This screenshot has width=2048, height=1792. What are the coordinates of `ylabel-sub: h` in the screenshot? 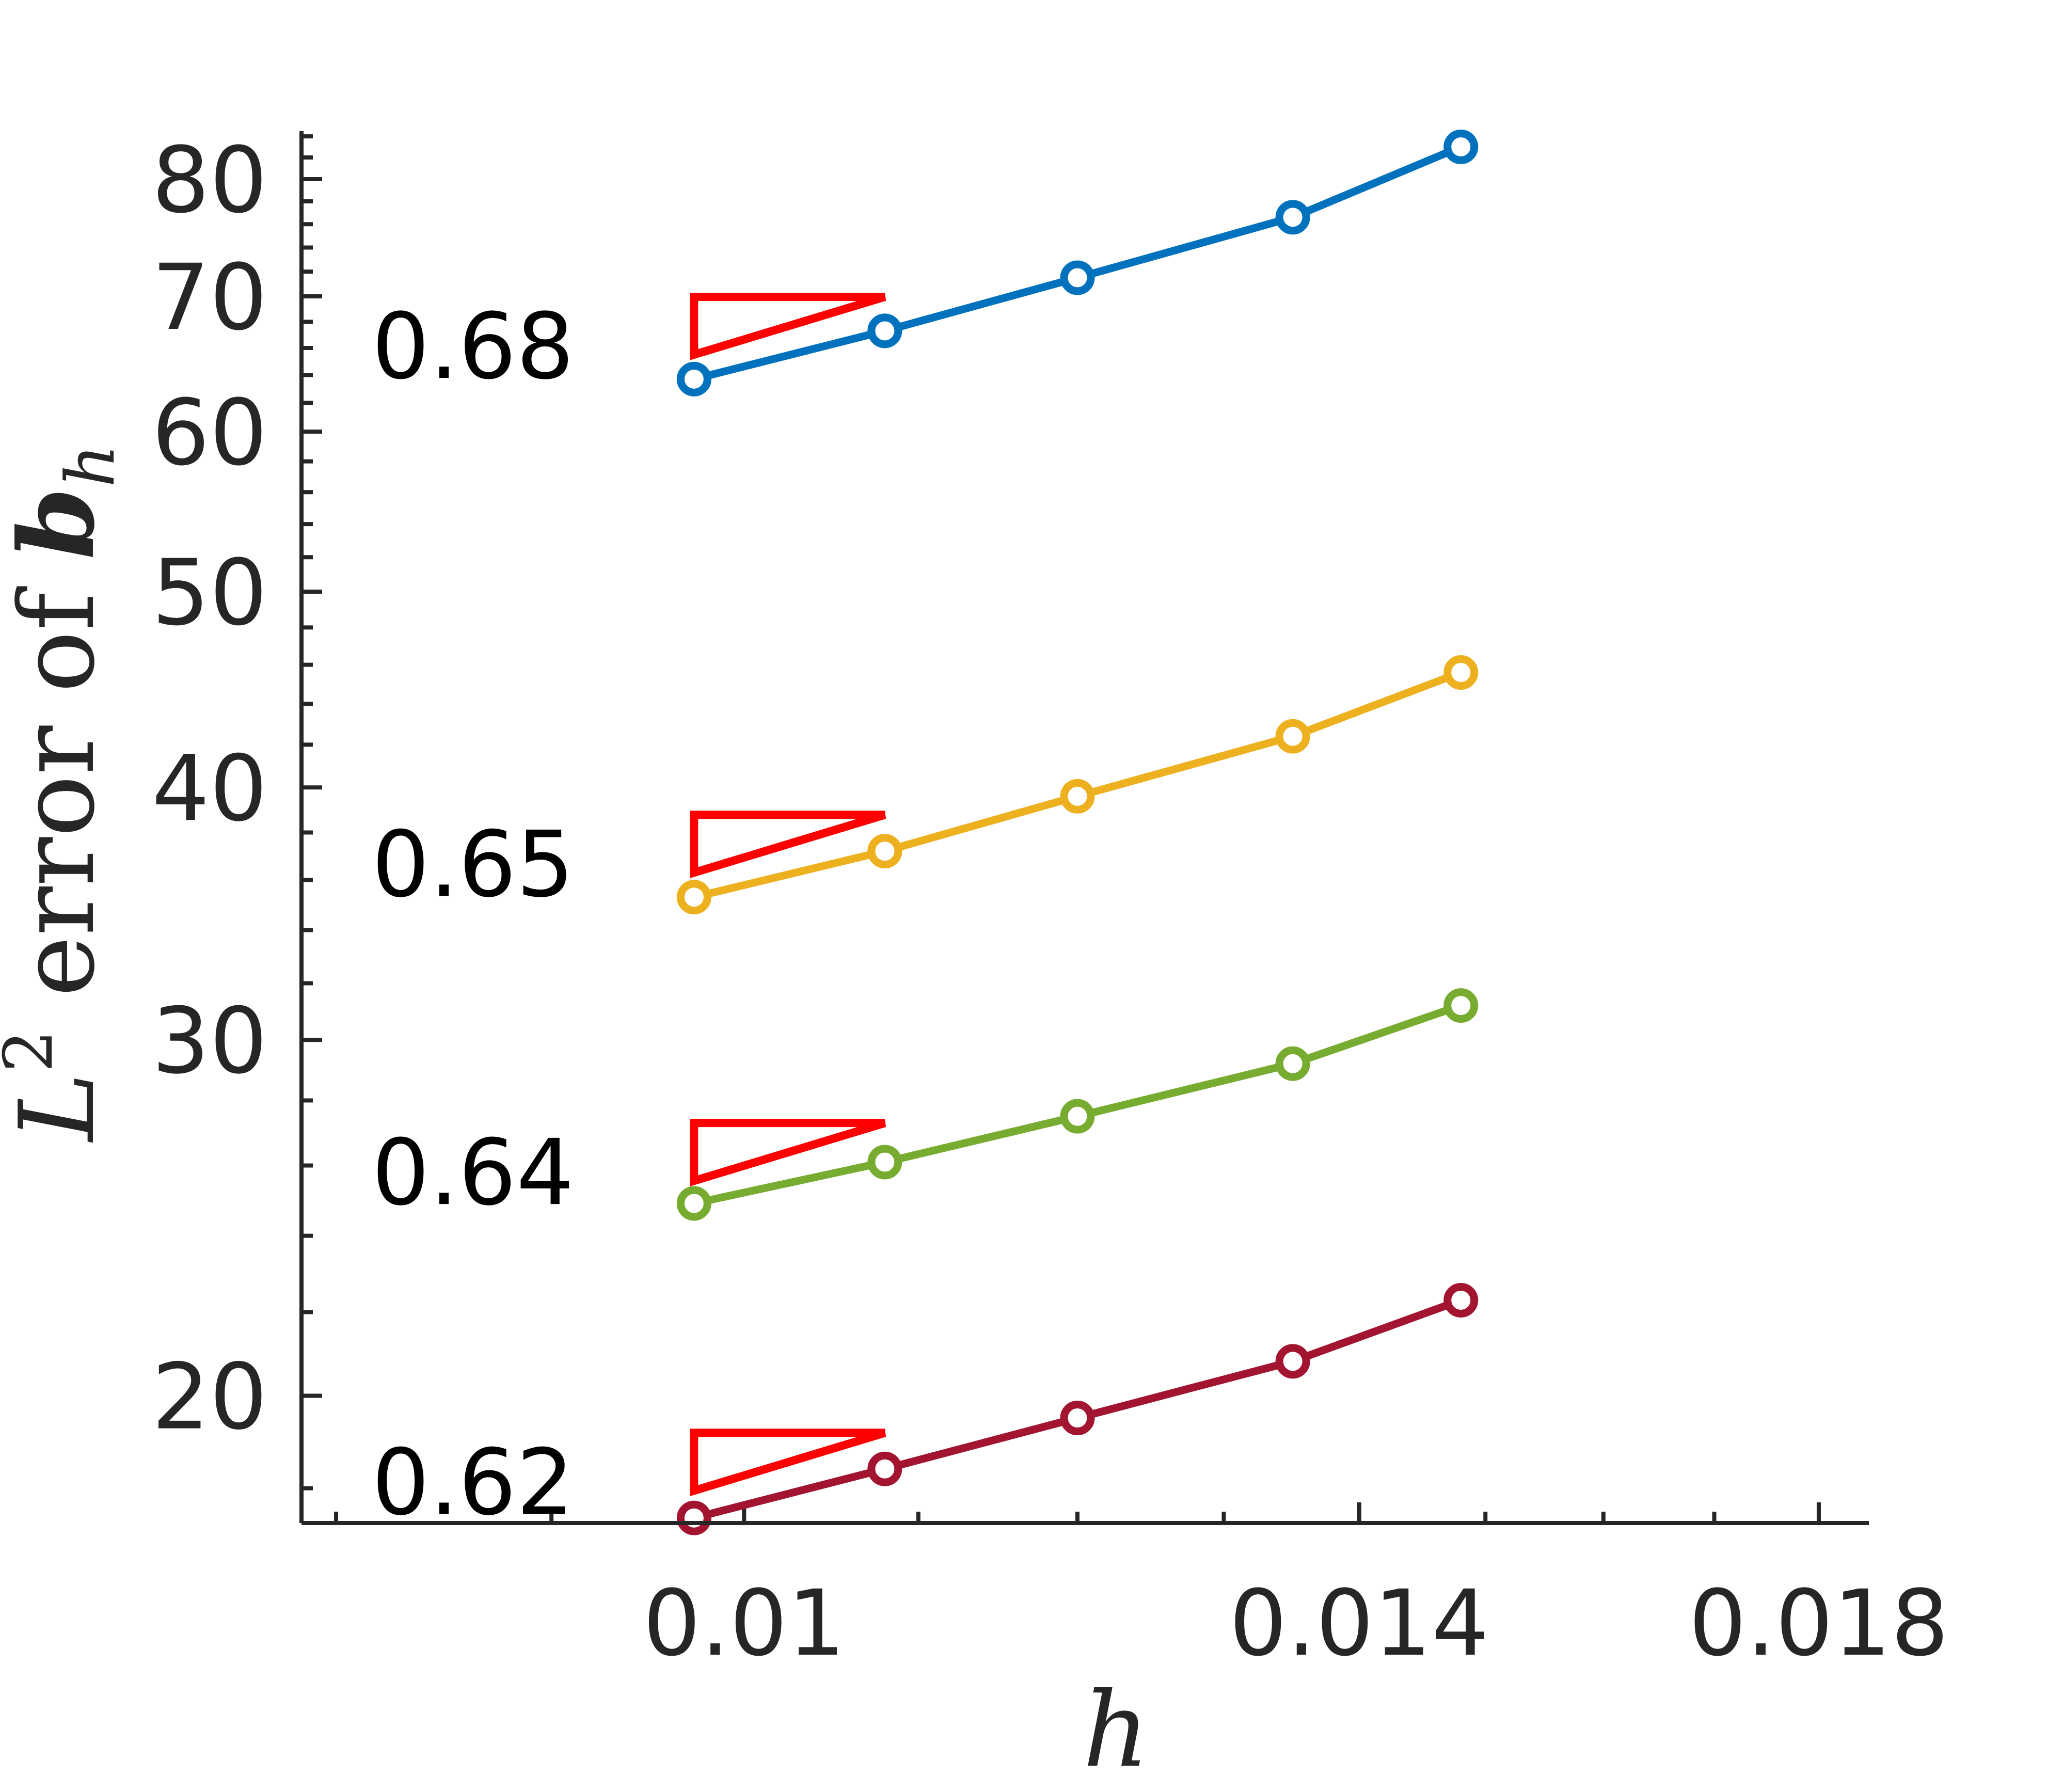 It's located at (90, 465).